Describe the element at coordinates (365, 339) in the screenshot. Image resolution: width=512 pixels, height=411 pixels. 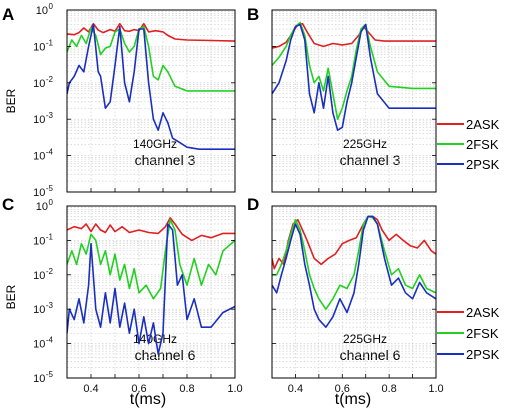
I see `annotation-freq-d: 225GHz` at that location.